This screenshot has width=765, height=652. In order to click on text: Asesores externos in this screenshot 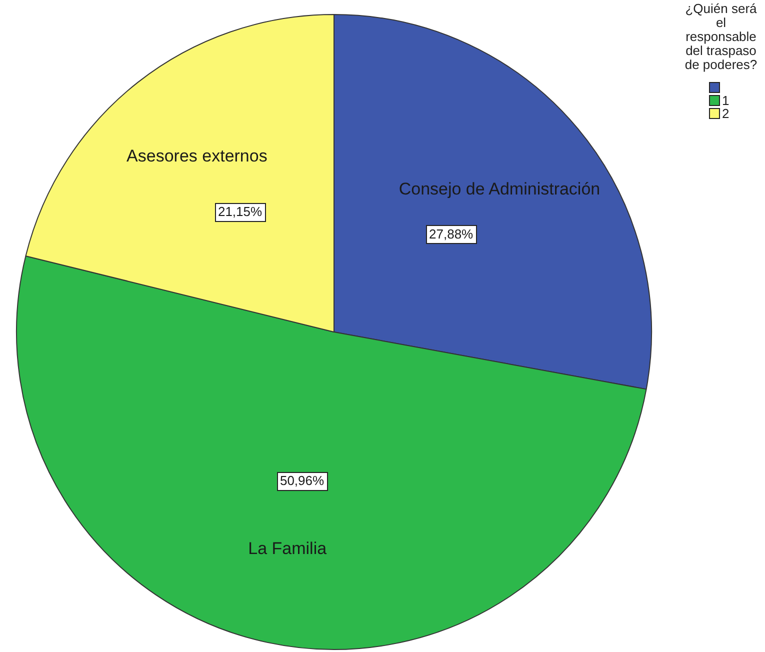, I will do `click(197, 156)`.